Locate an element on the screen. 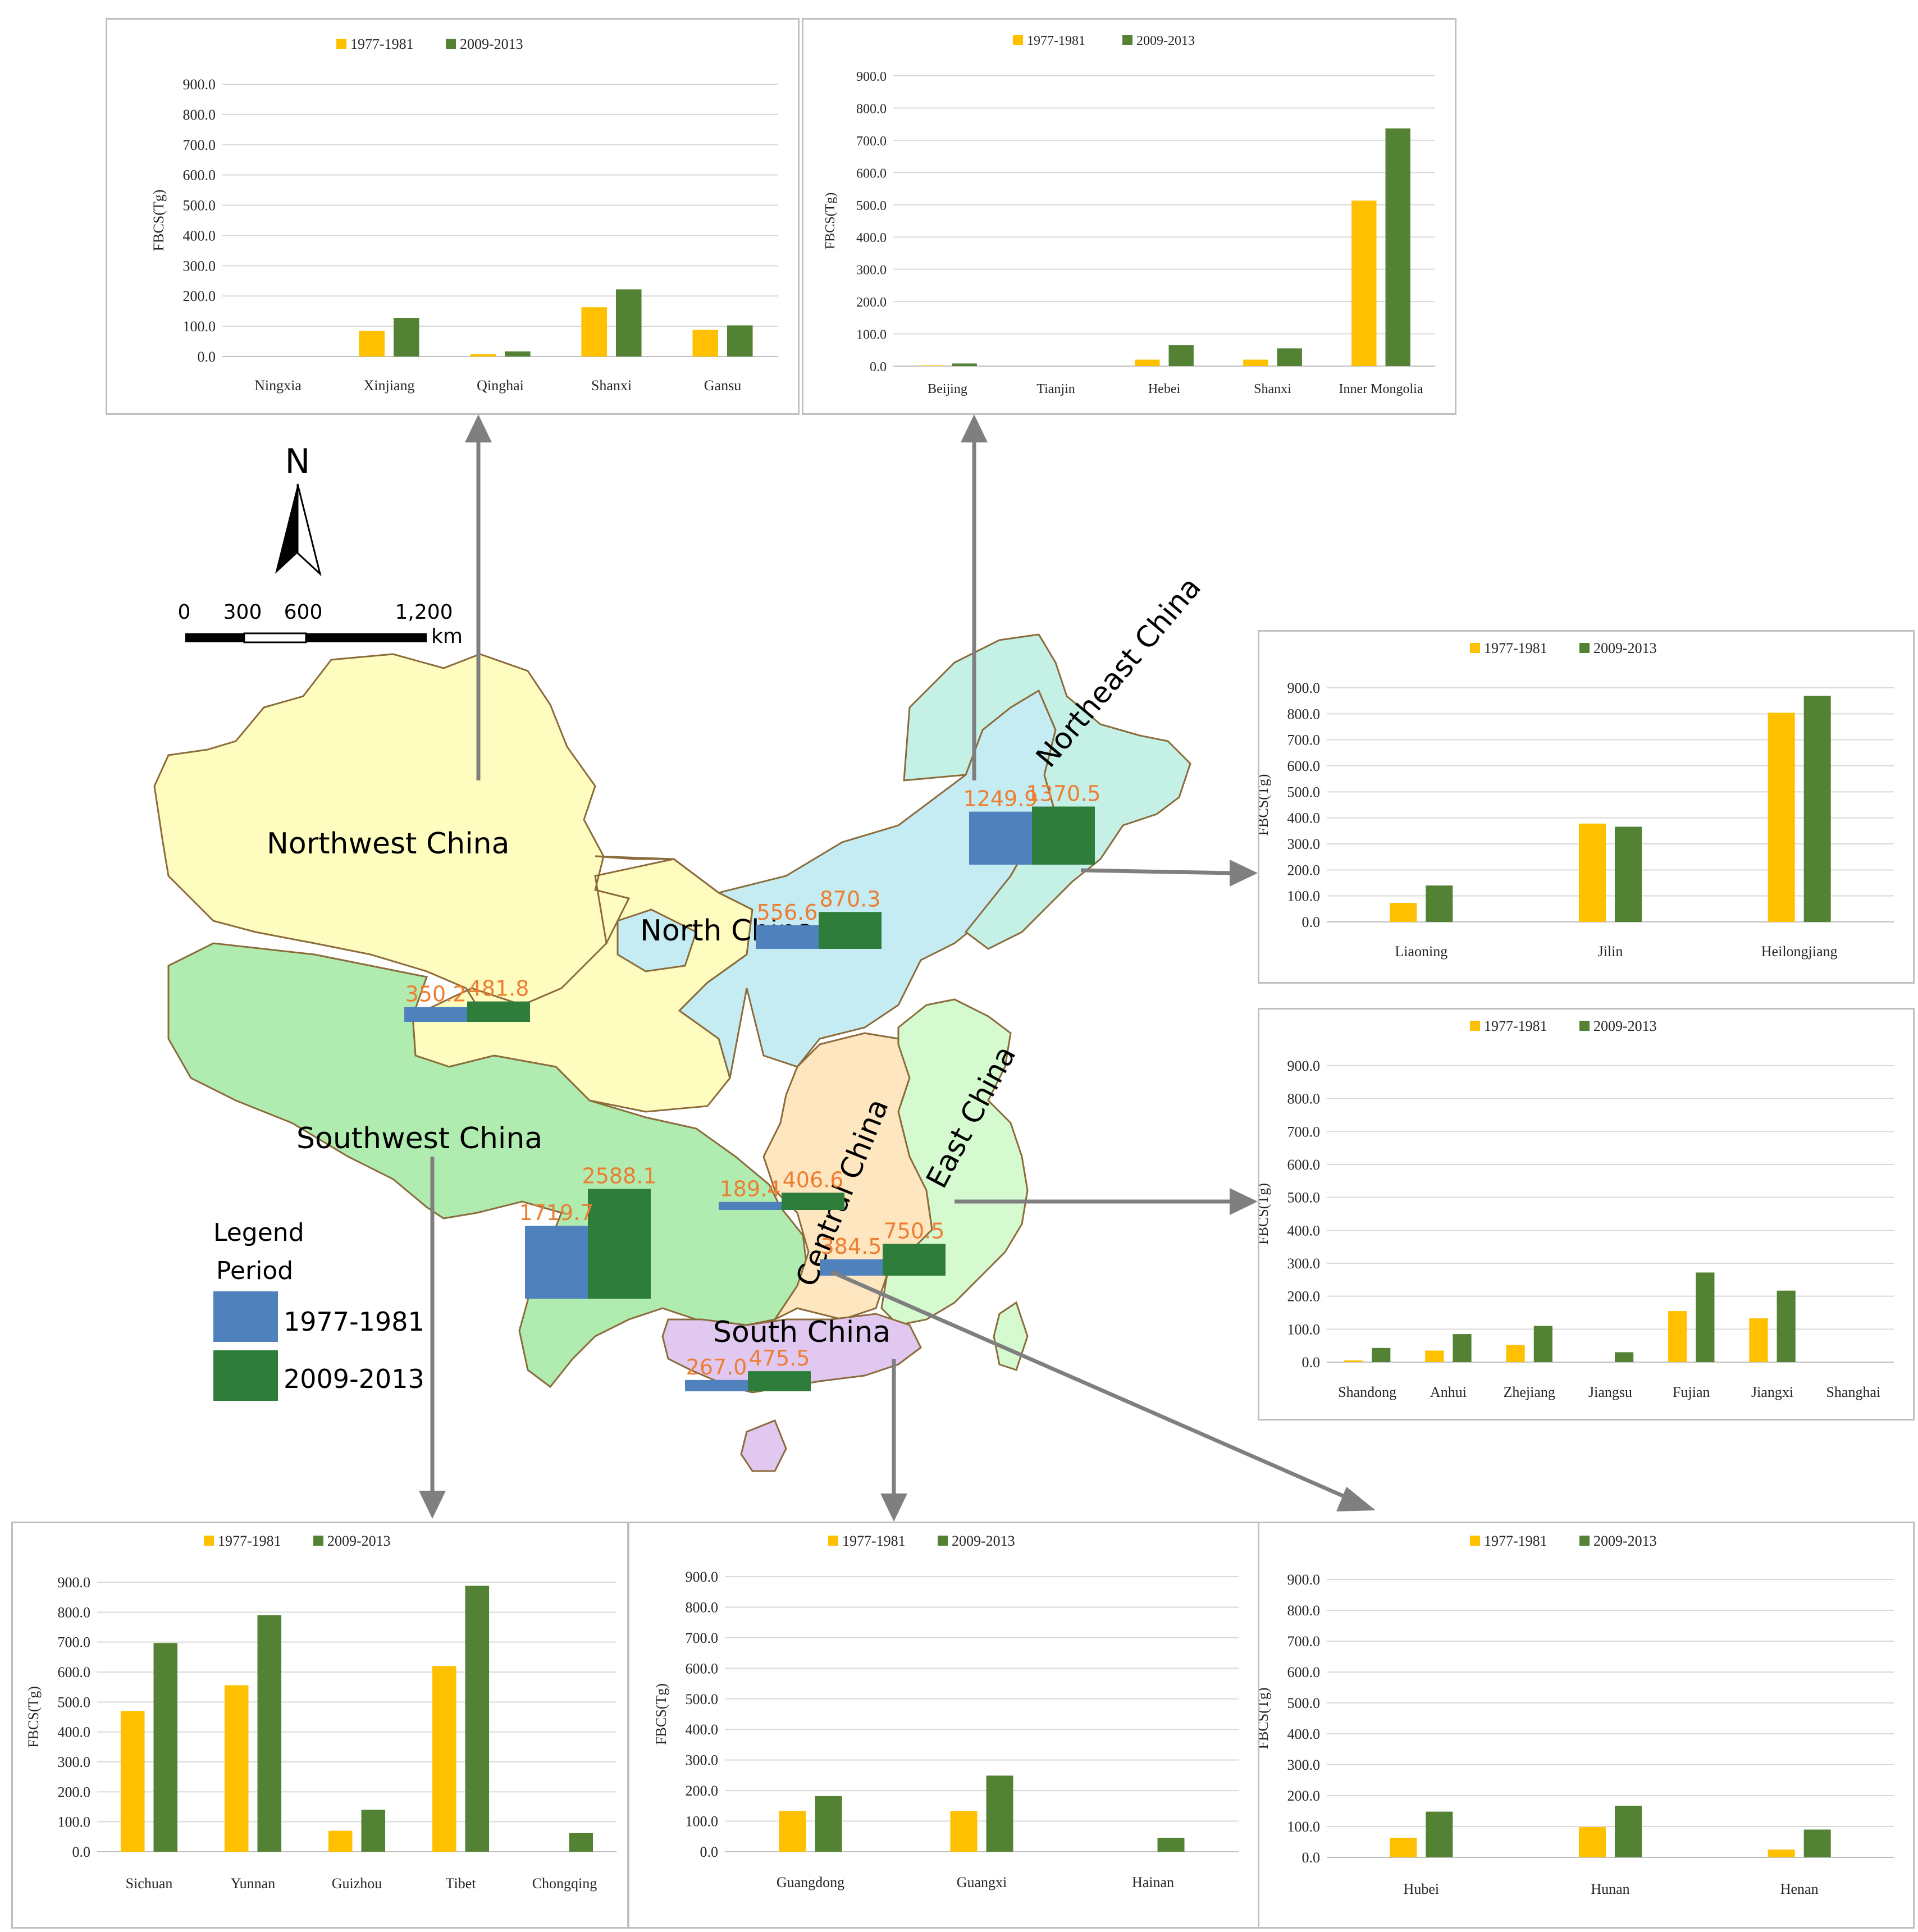 The width and height of the screenshot is (1918, 1932). map-bar-east-2009 is located at coordinates (915, 1260).